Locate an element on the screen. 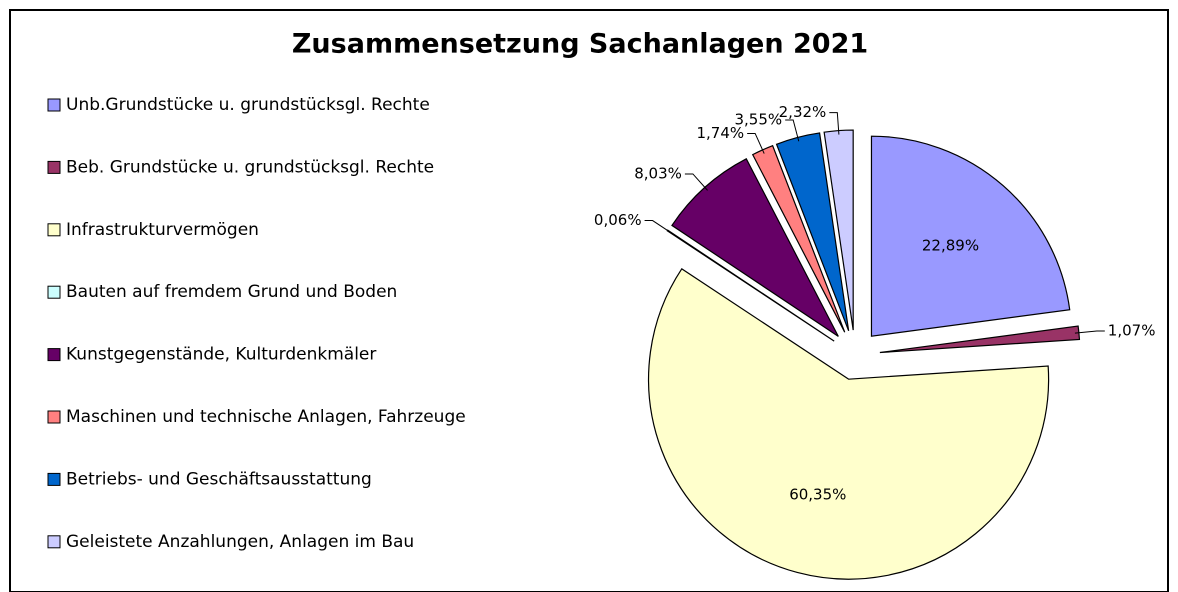 This screenshot has width=1178, height=592. data-label: 0,06% is located at coordinates (618, 220).